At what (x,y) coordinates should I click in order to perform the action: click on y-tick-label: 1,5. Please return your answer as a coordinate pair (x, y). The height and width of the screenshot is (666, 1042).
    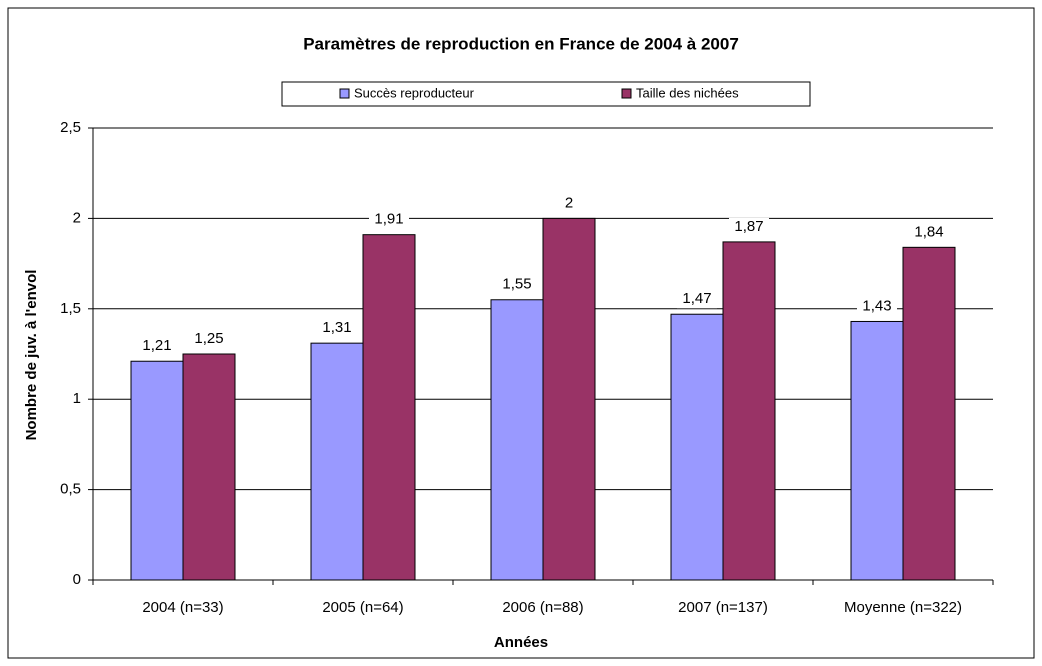
    Looking at the image, I should click on (70, 308).